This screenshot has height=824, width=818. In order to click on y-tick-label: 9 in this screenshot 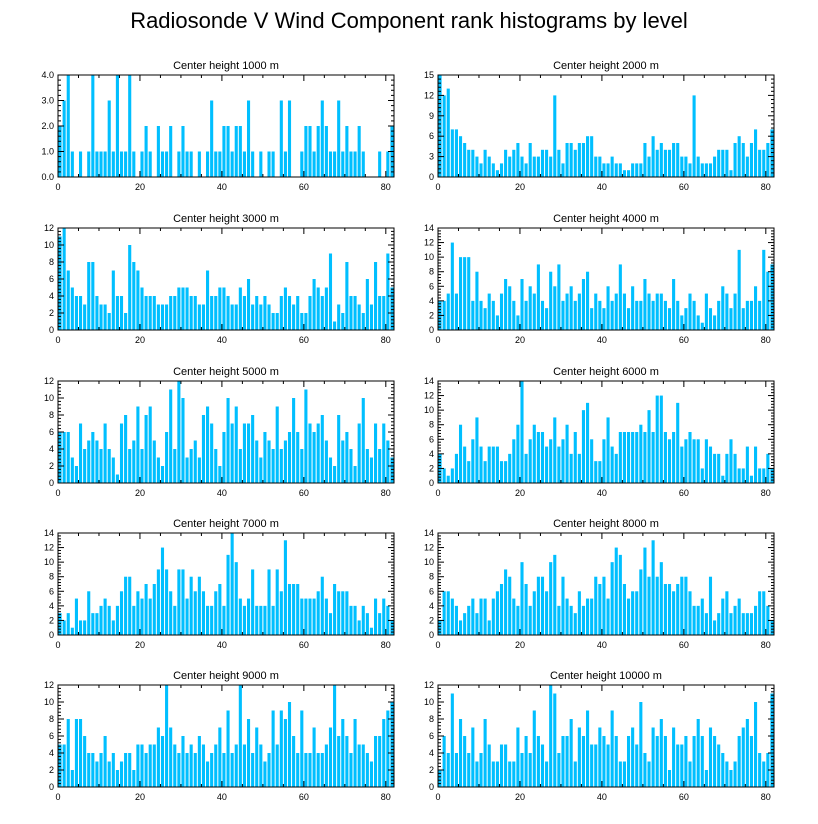, I will do `click(431, 116)`.